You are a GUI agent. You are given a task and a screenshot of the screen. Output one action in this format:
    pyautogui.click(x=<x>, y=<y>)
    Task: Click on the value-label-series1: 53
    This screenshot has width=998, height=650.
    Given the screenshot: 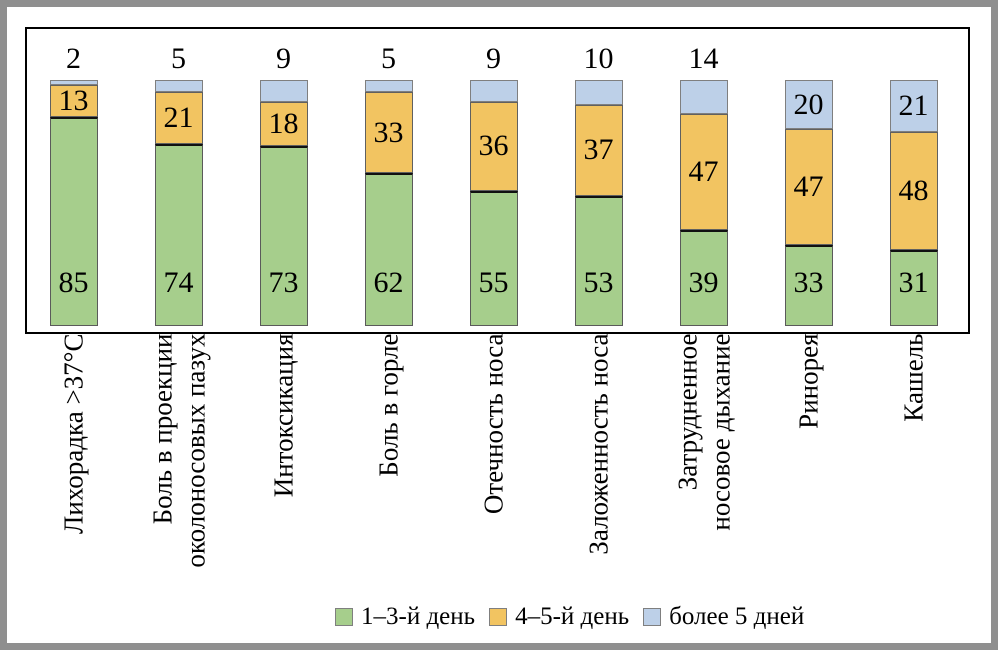 What is the action you would take?
    pyautogui.click(x=598, y=282)
    